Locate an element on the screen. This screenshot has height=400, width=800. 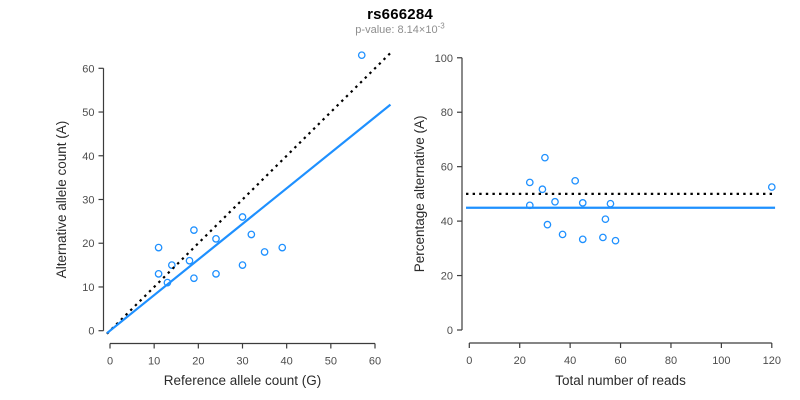
x-tick-label: 100 is located at coordinates (721, 361).